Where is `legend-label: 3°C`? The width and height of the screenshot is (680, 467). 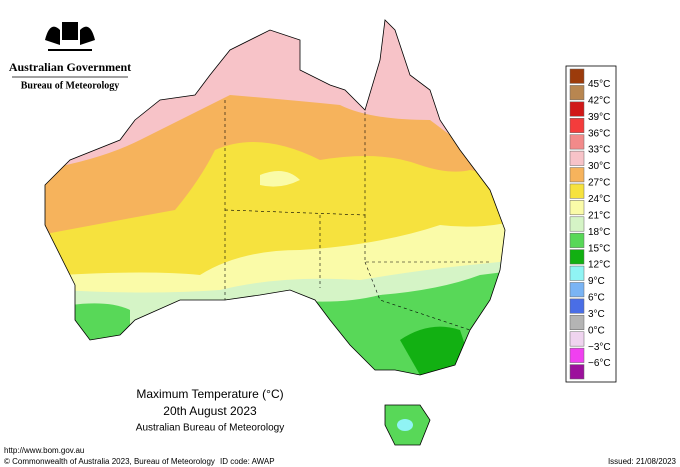 legend-label: 3°C is located at coordinates (596, 314).